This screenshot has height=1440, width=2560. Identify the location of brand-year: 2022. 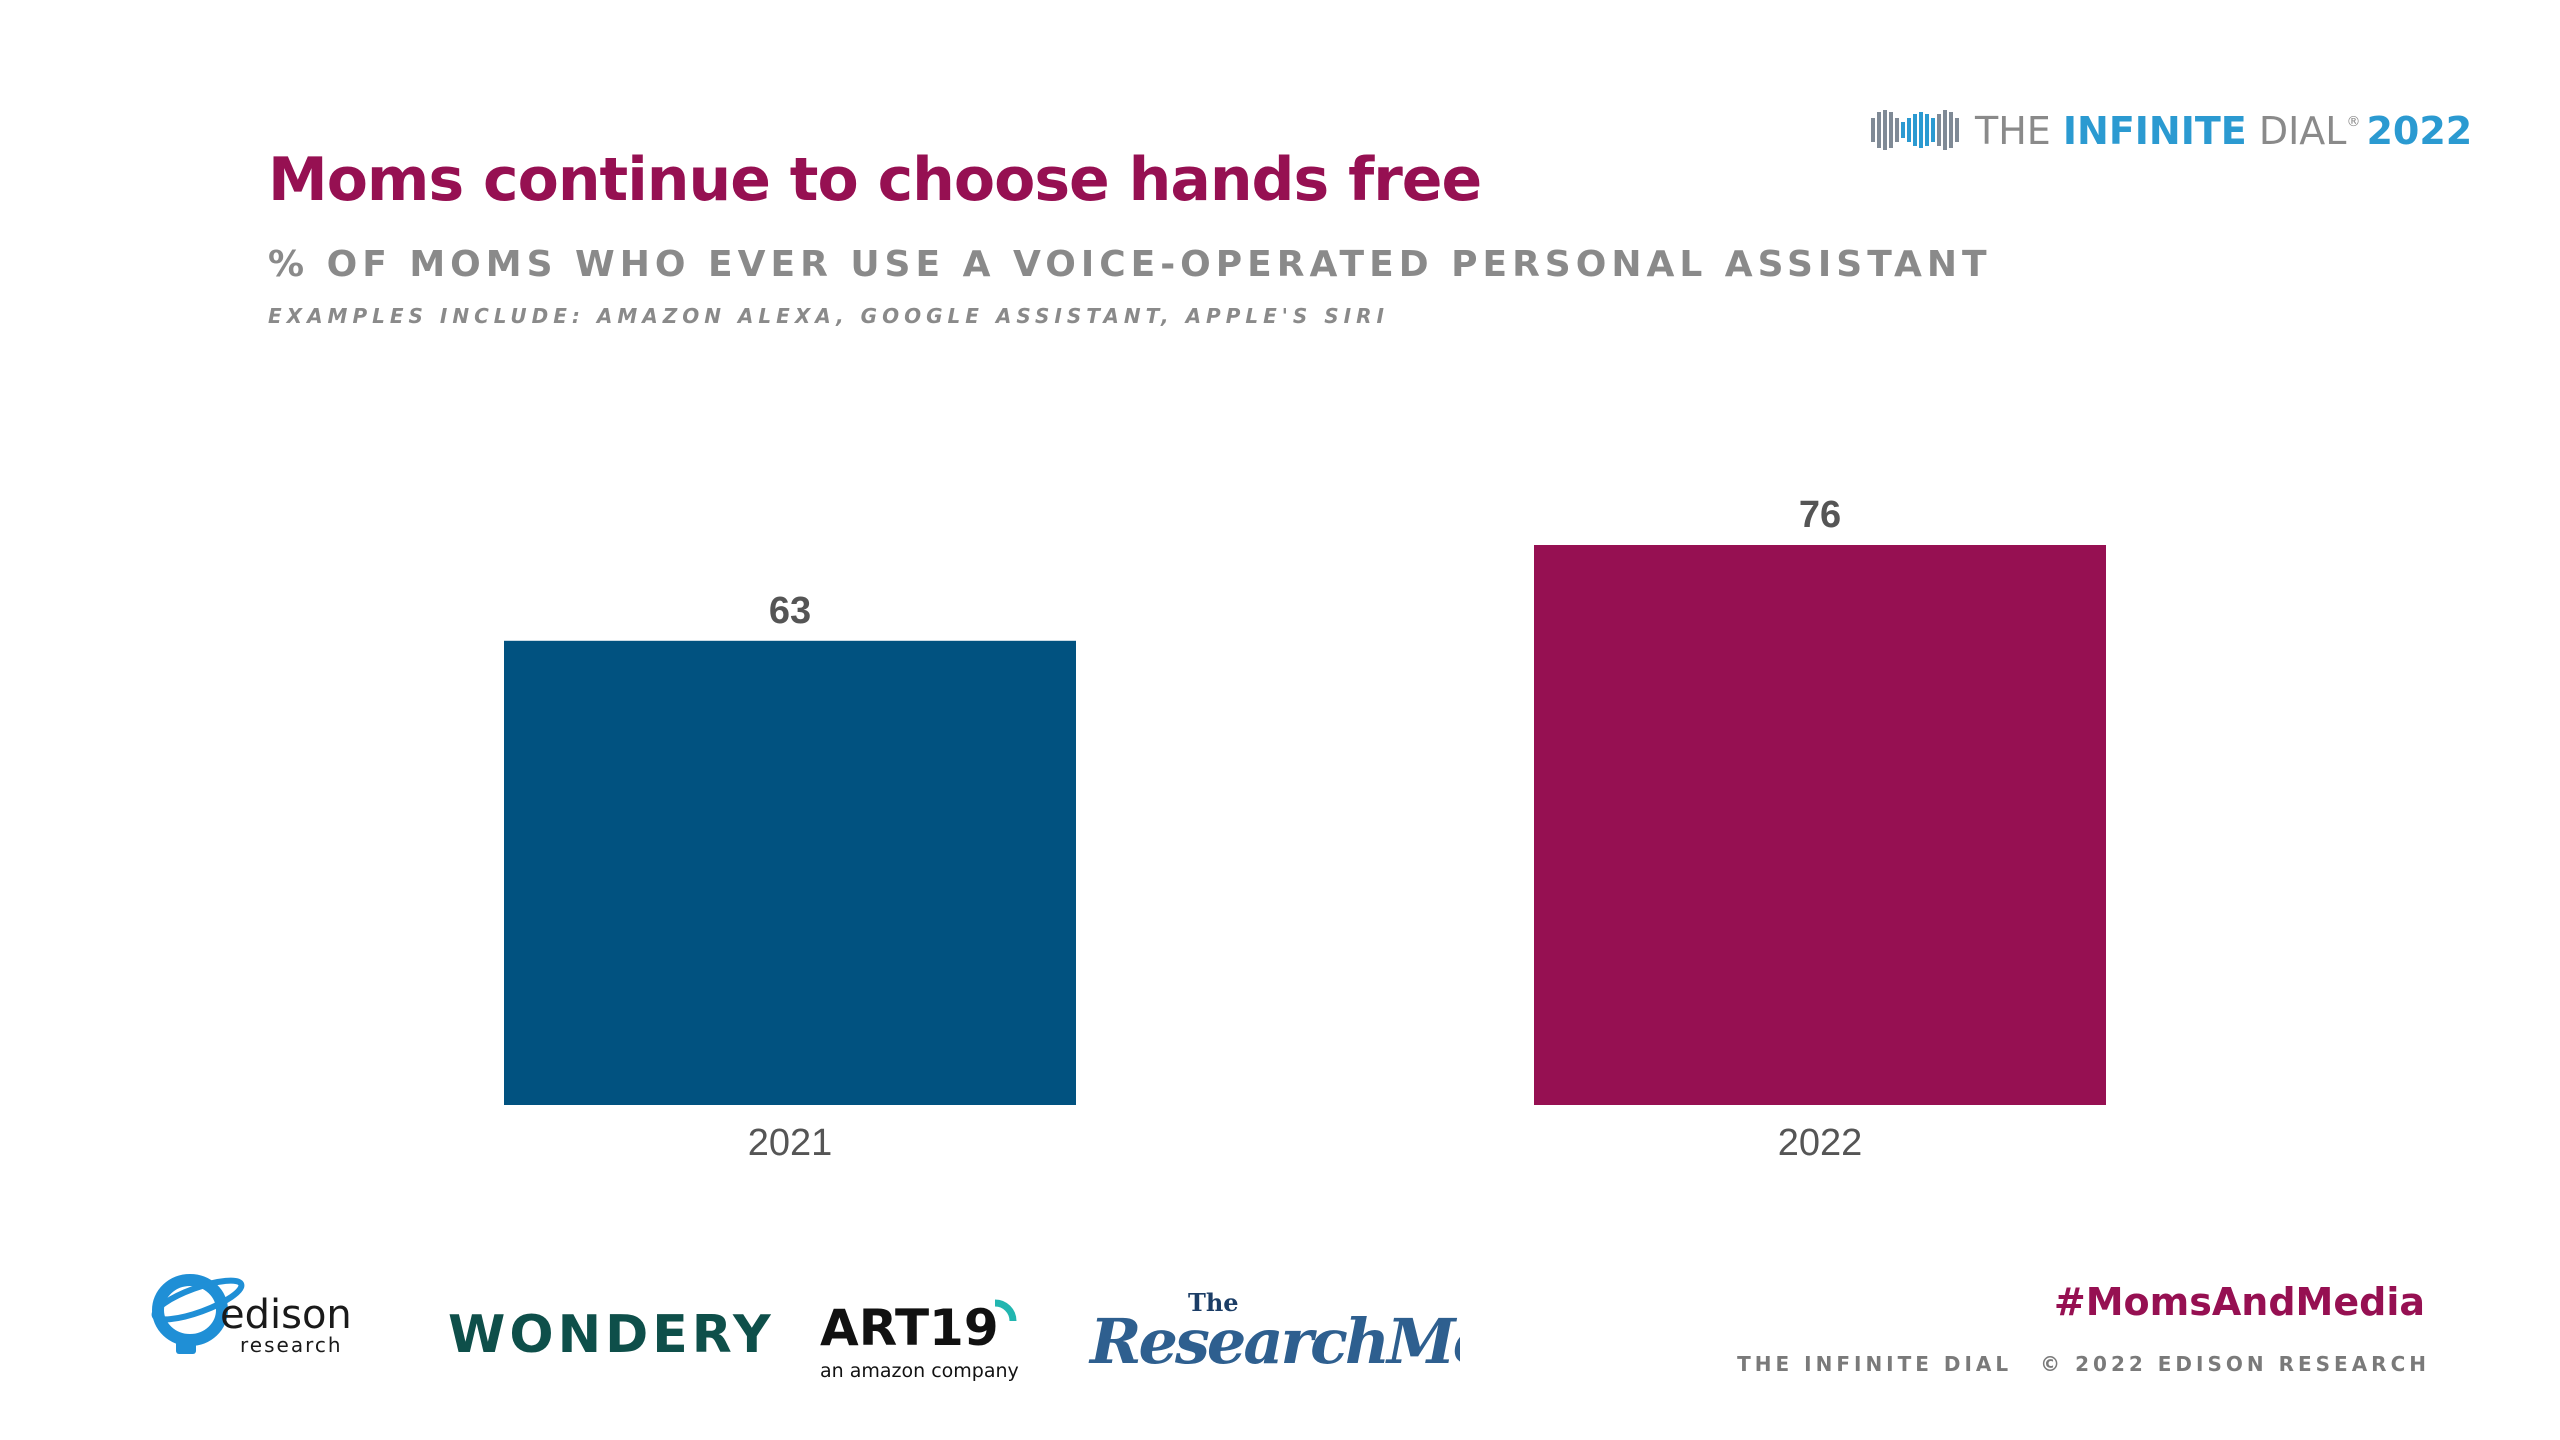
(2419, 131).